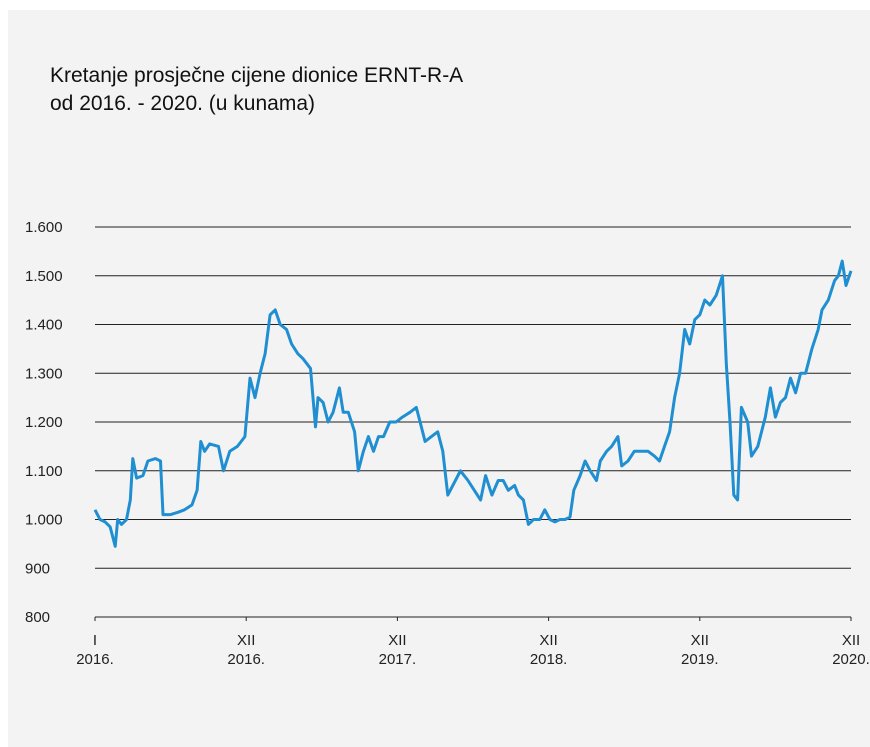 The height and width of the screenshot is (747, 870). Describe the element at coordinates (37, 568) in the screenshot. I see `y-tick-label: 900` at that location.